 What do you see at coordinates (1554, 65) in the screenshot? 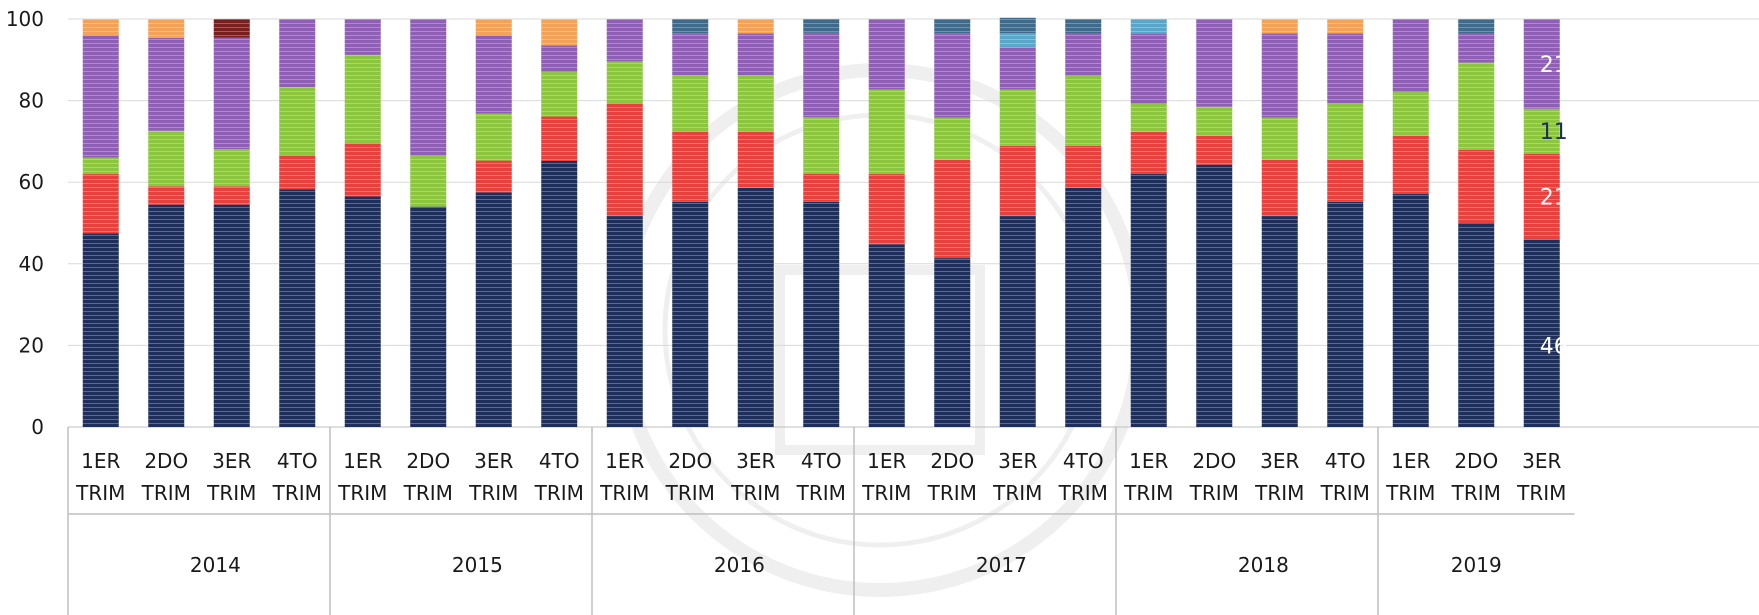
I see `data-label: 21` at bounding box center [1554, 65].